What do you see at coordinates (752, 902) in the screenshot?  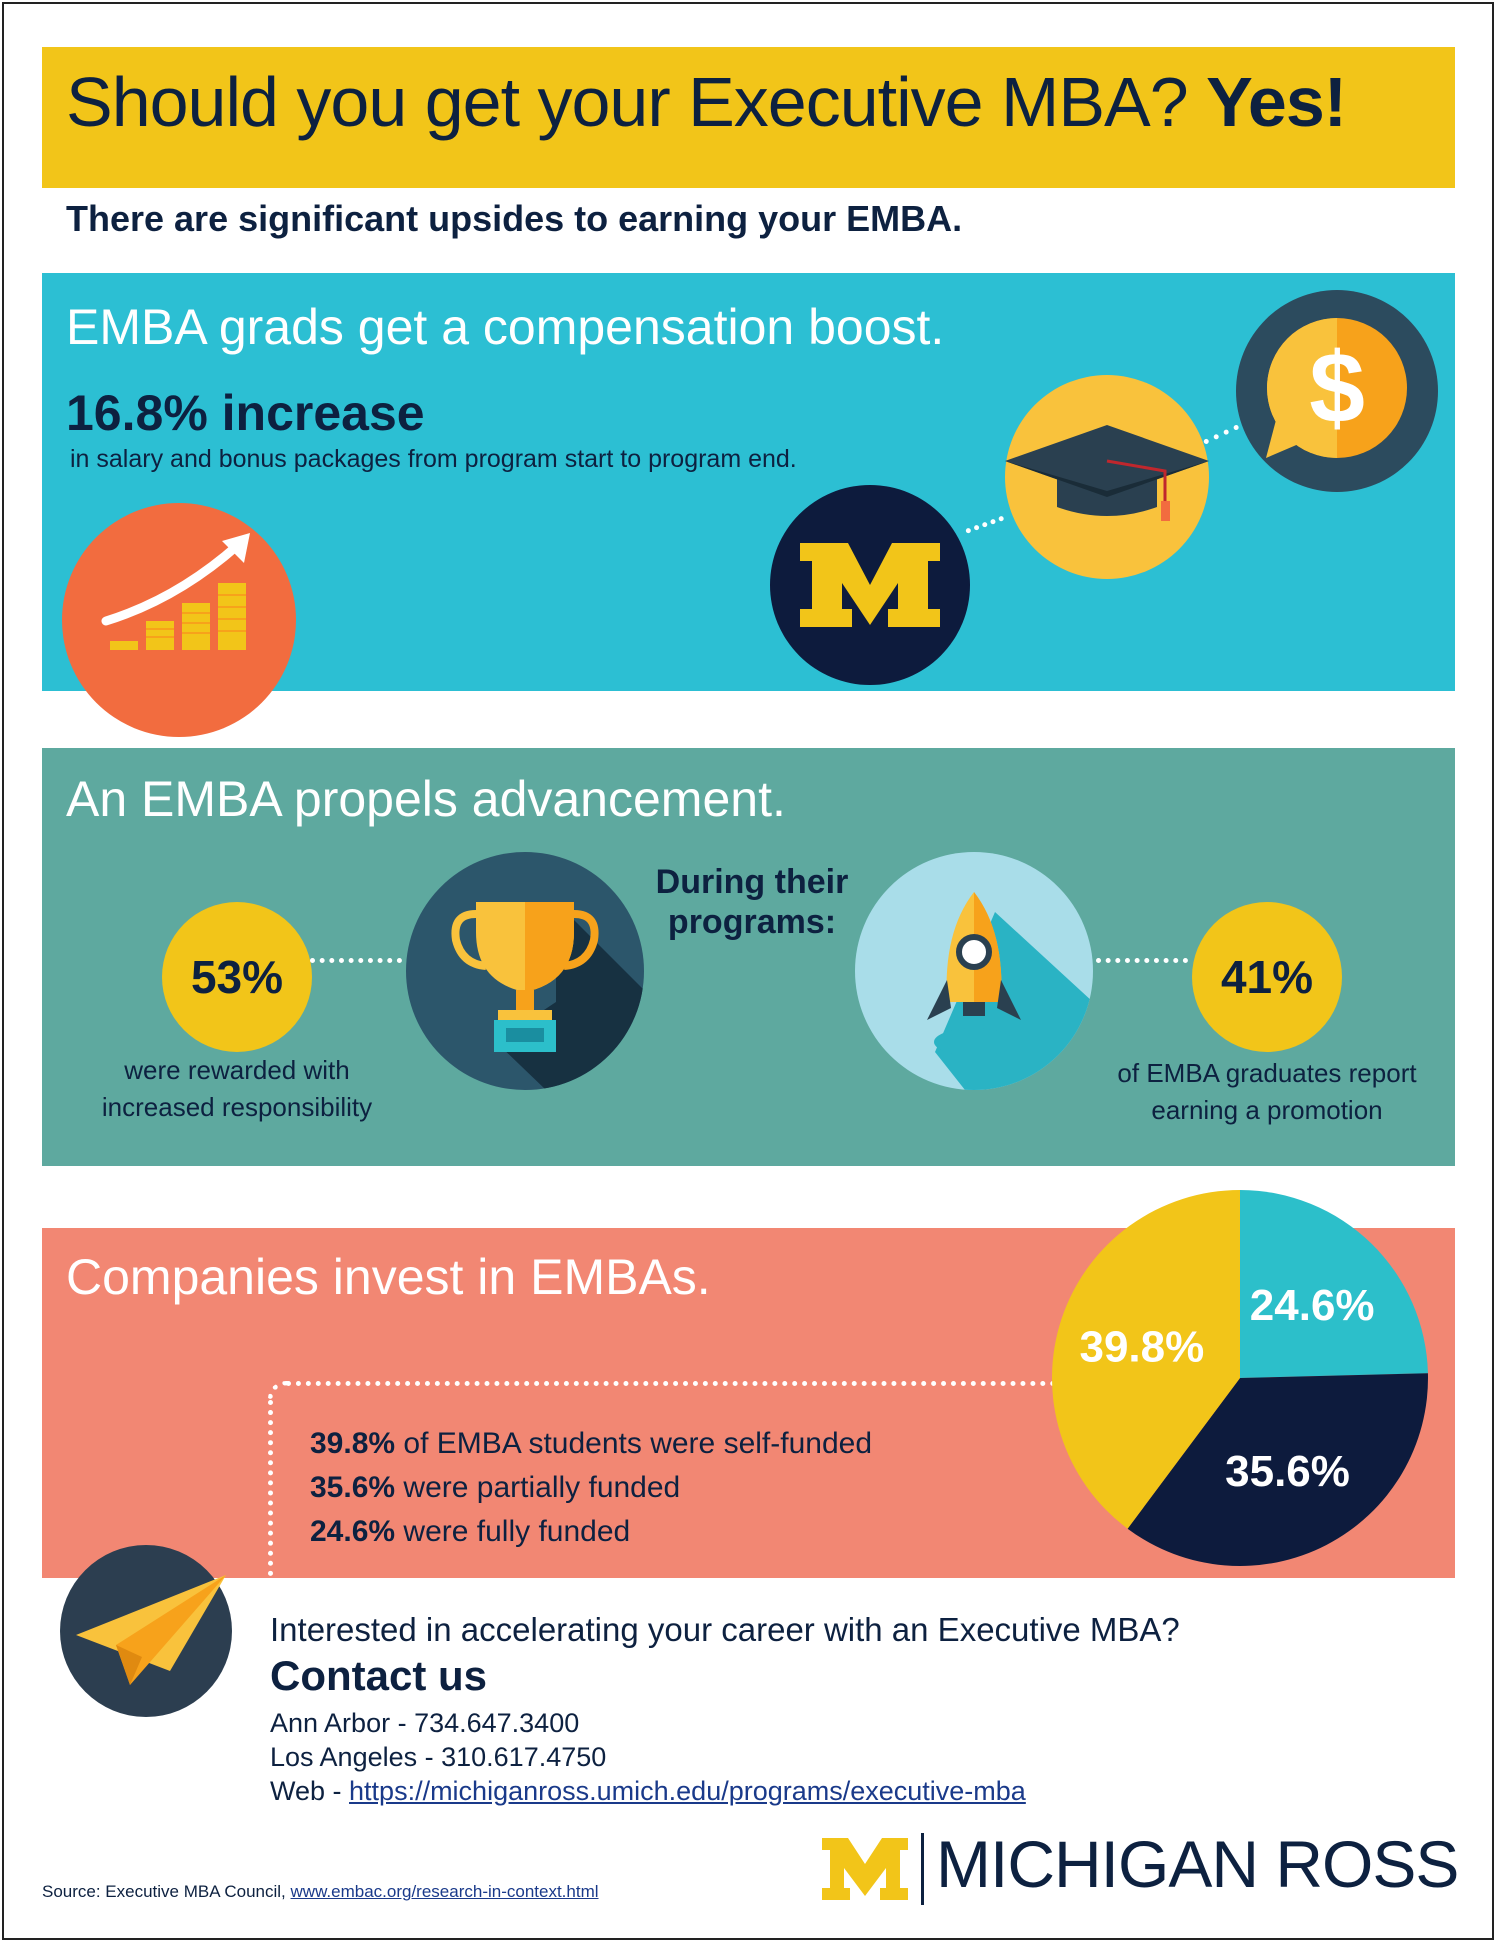 I see `during-programs-label: During their programs:` at bounding box center [752, 902].